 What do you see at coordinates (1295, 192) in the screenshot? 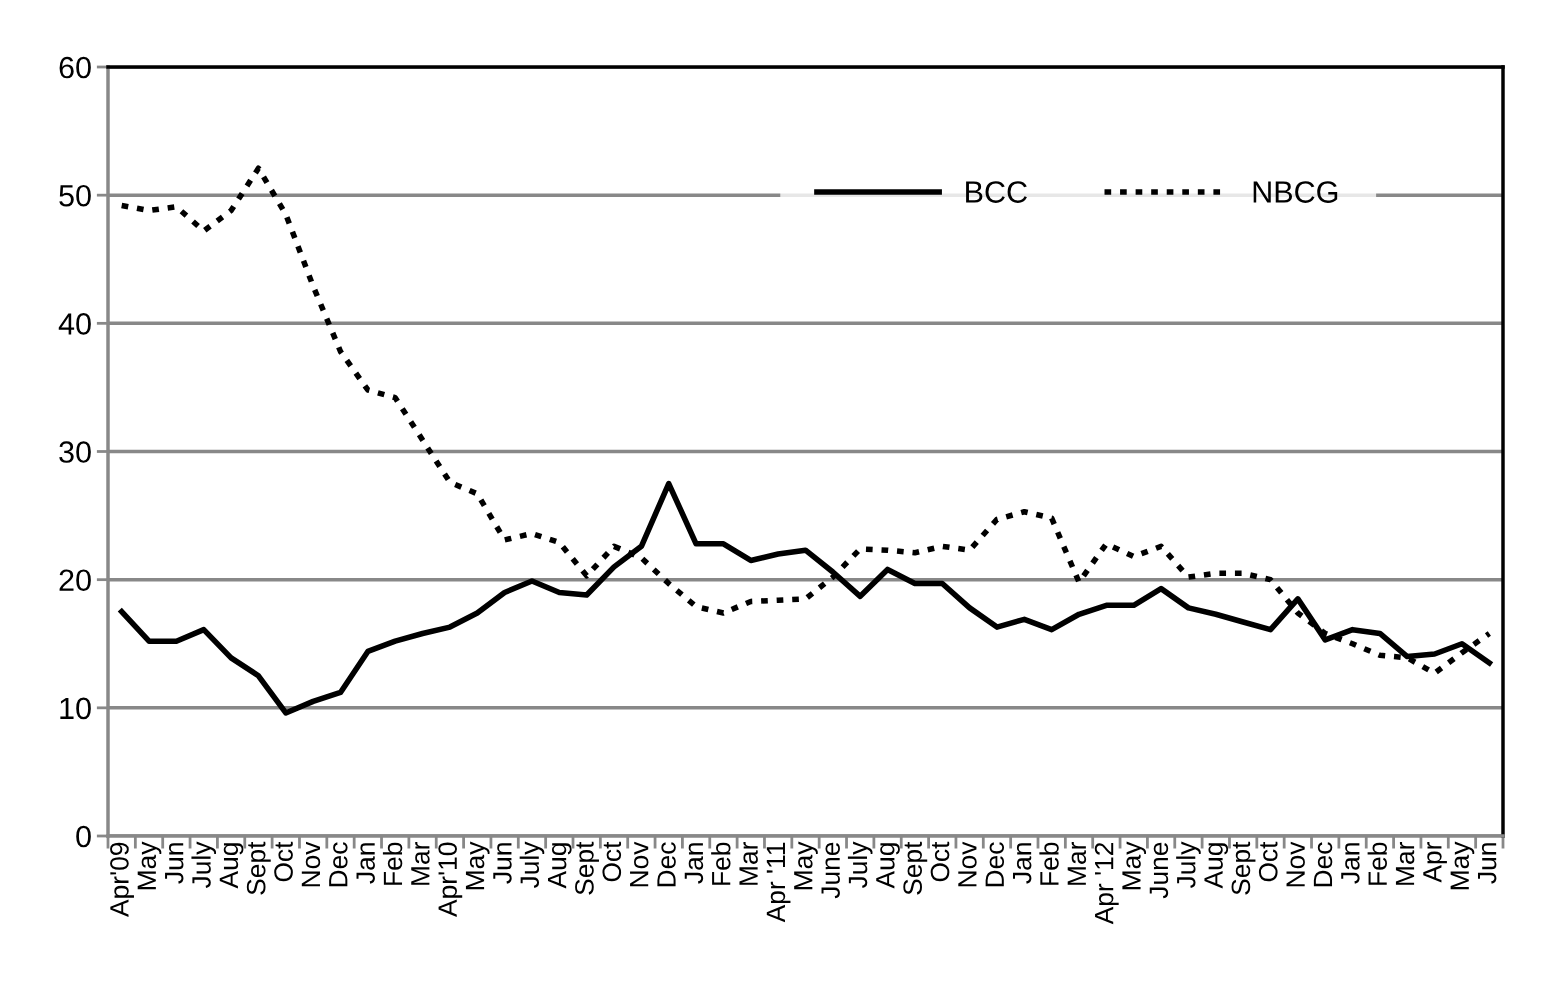
I see `legend-label: NBCG` at bounding box center [1295, 192].